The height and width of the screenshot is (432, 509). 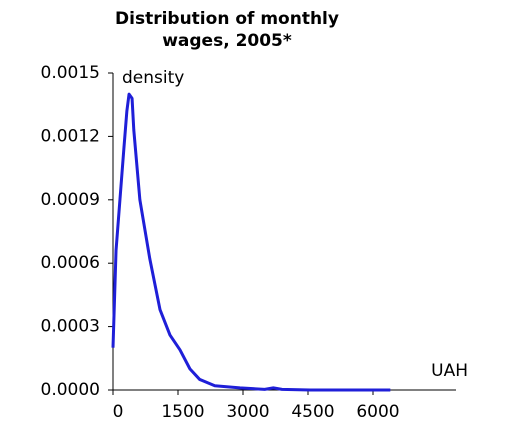 I want to click on x-tick-label: 0, so click(x=118, y=412).